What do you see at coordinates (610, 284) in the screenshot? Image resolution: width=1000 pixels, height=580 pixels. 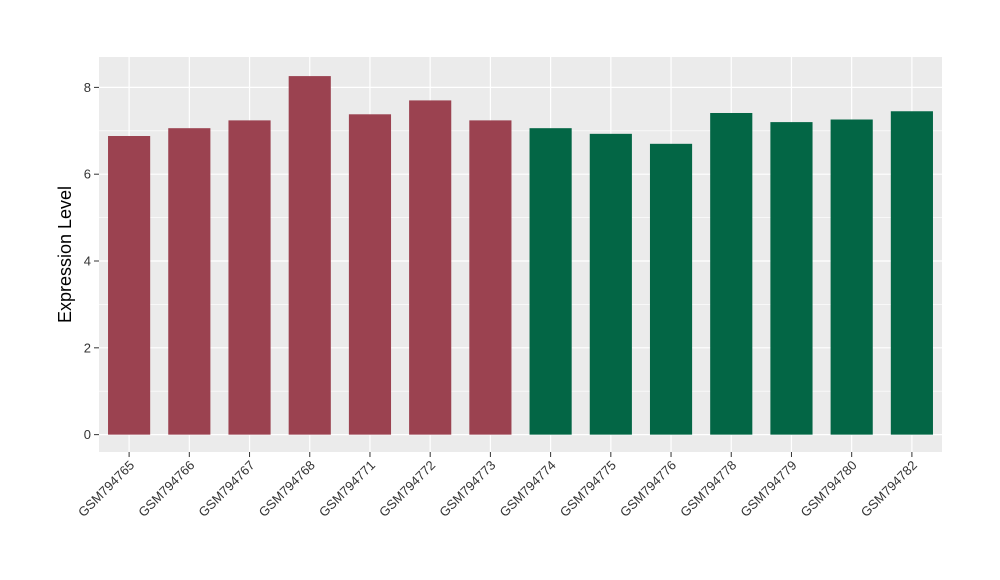 I see `bar-gsm794775` at bounding box center [610, 284].